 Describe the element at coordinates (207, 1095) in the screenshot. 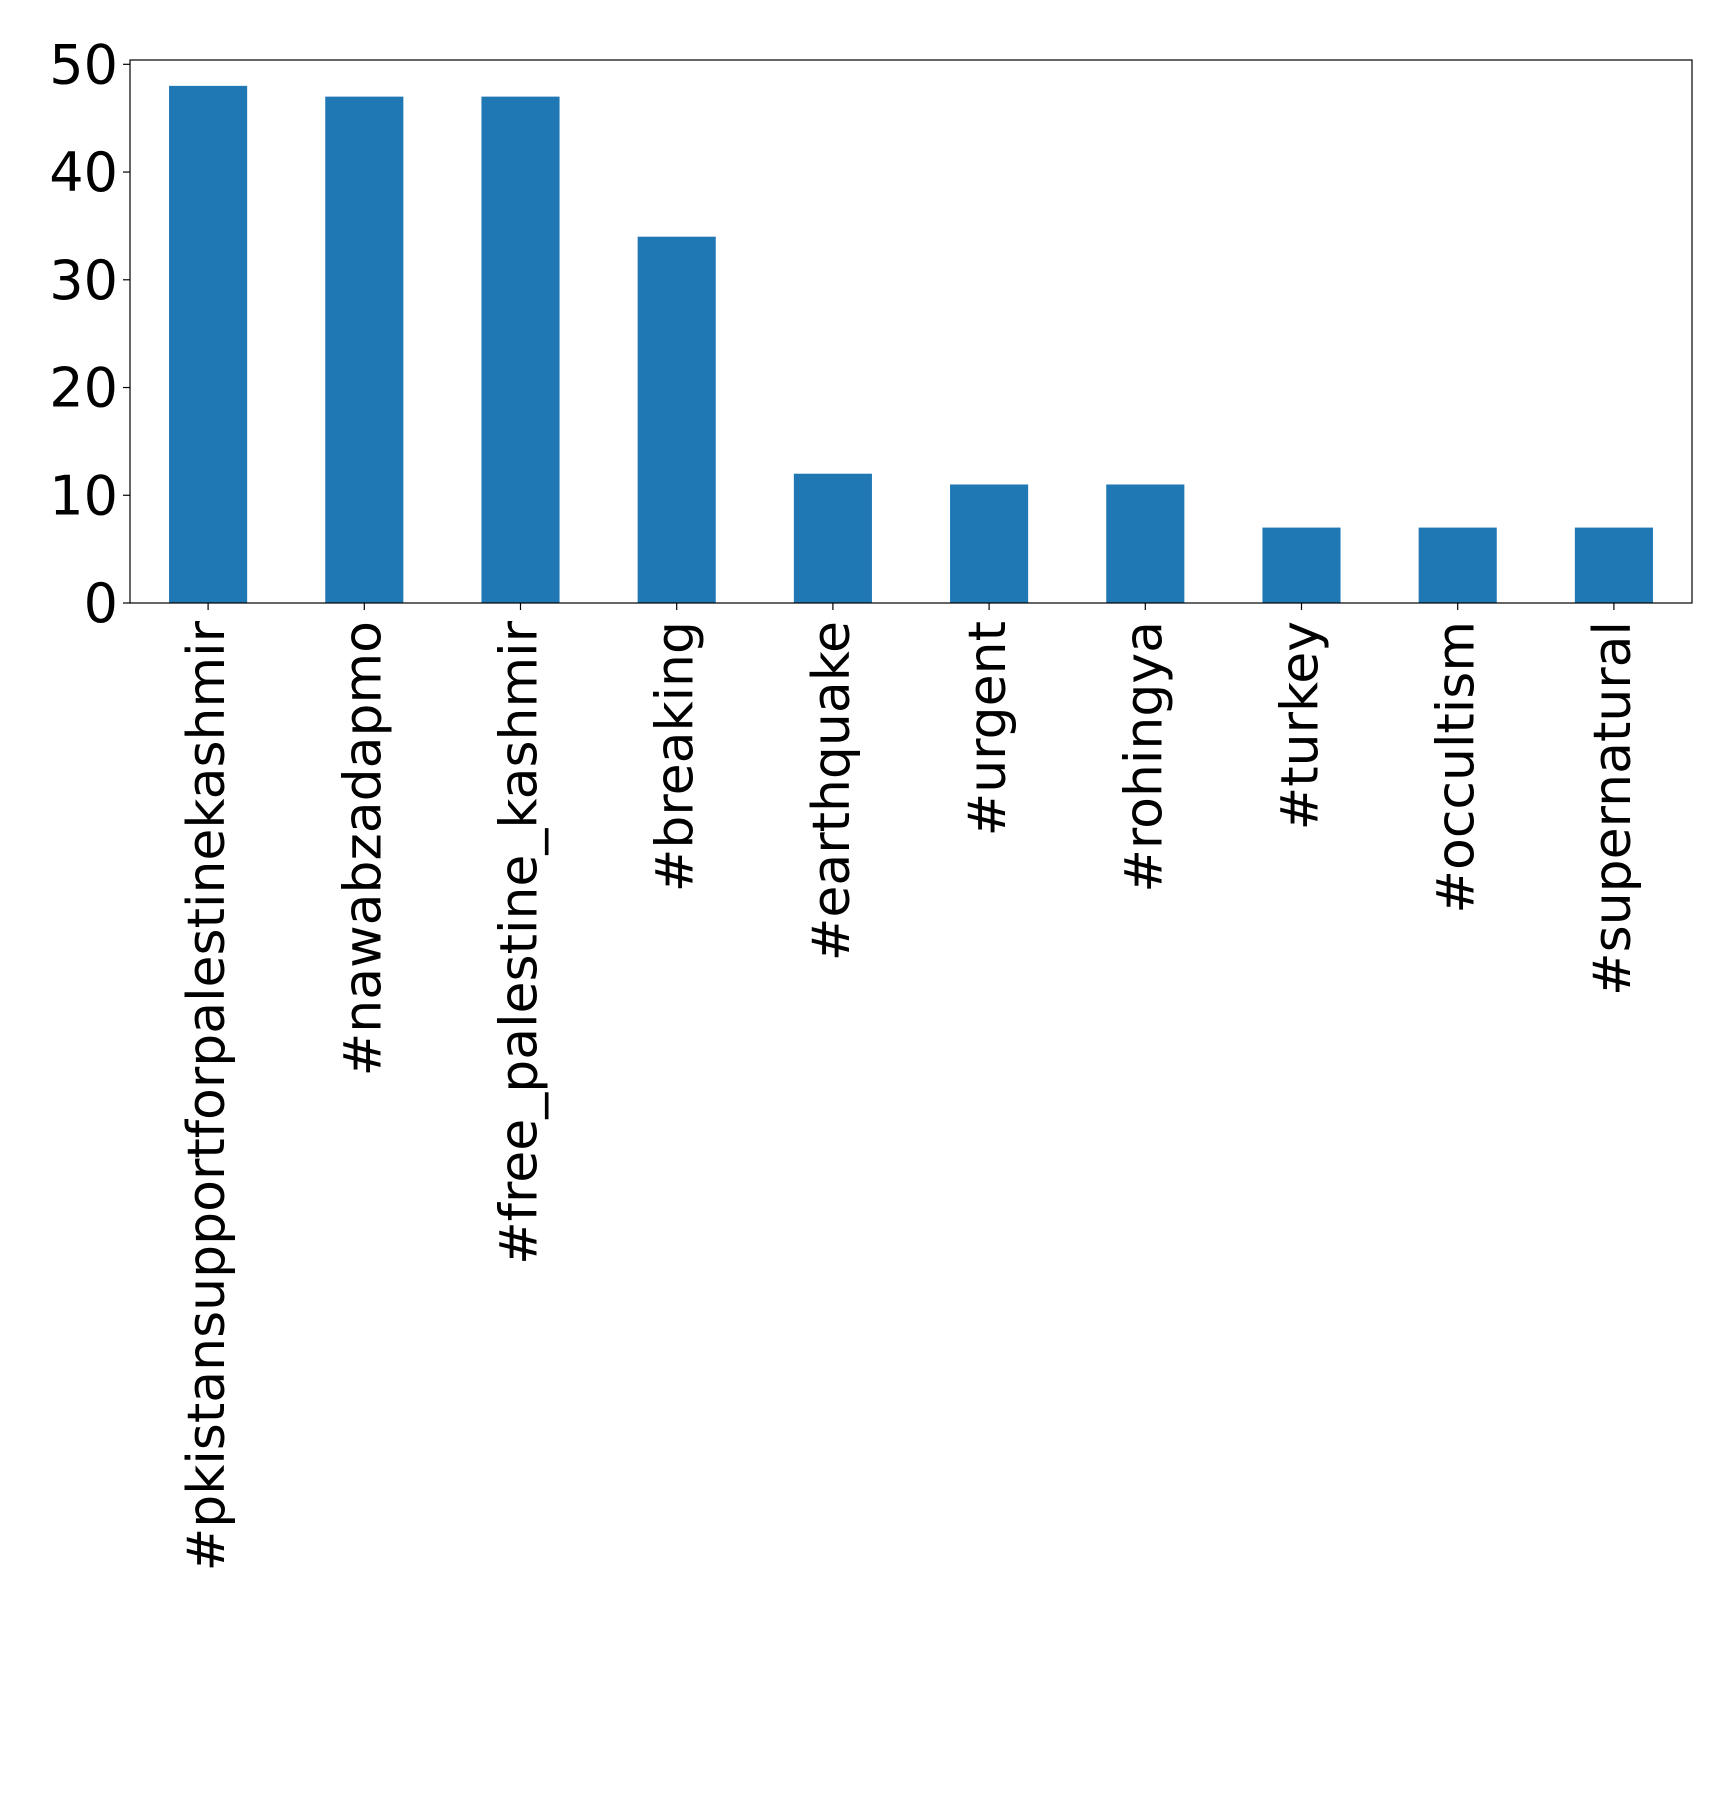

I see `x-tick-label: #pkistansupportforpalestinekashmir` at that location.